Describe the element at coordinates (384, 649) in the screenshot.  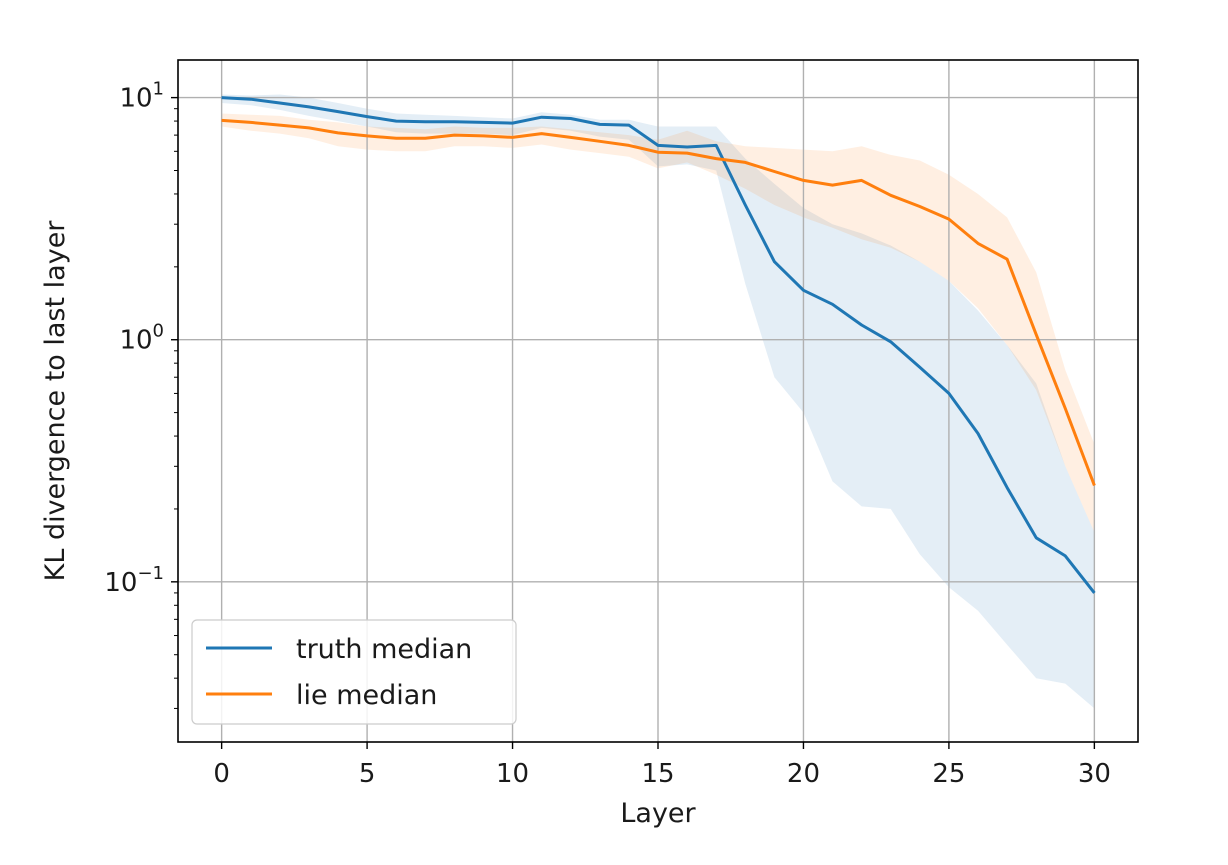
I see `legend-label-truth: truth median` at that location.